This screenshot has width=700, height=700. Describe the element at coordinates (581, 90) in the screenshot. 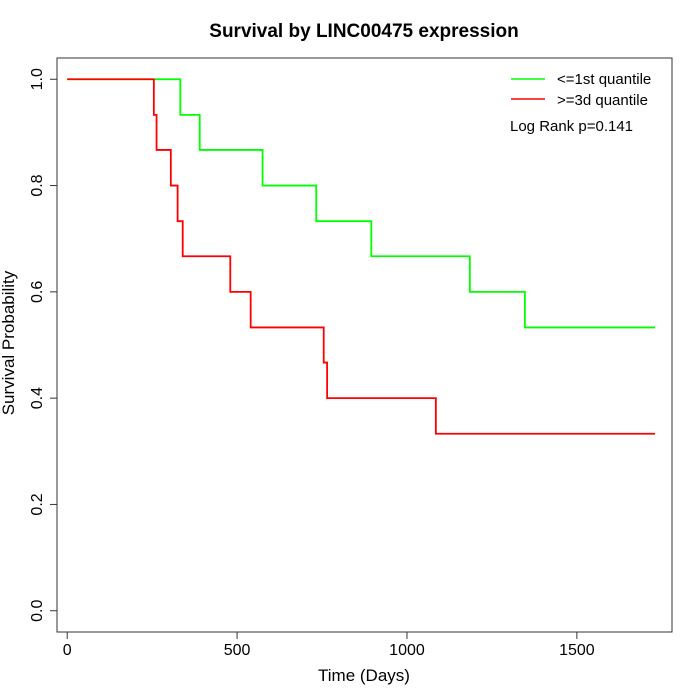

I see `legend: <=1st quantile >=3d quantile` at that location.